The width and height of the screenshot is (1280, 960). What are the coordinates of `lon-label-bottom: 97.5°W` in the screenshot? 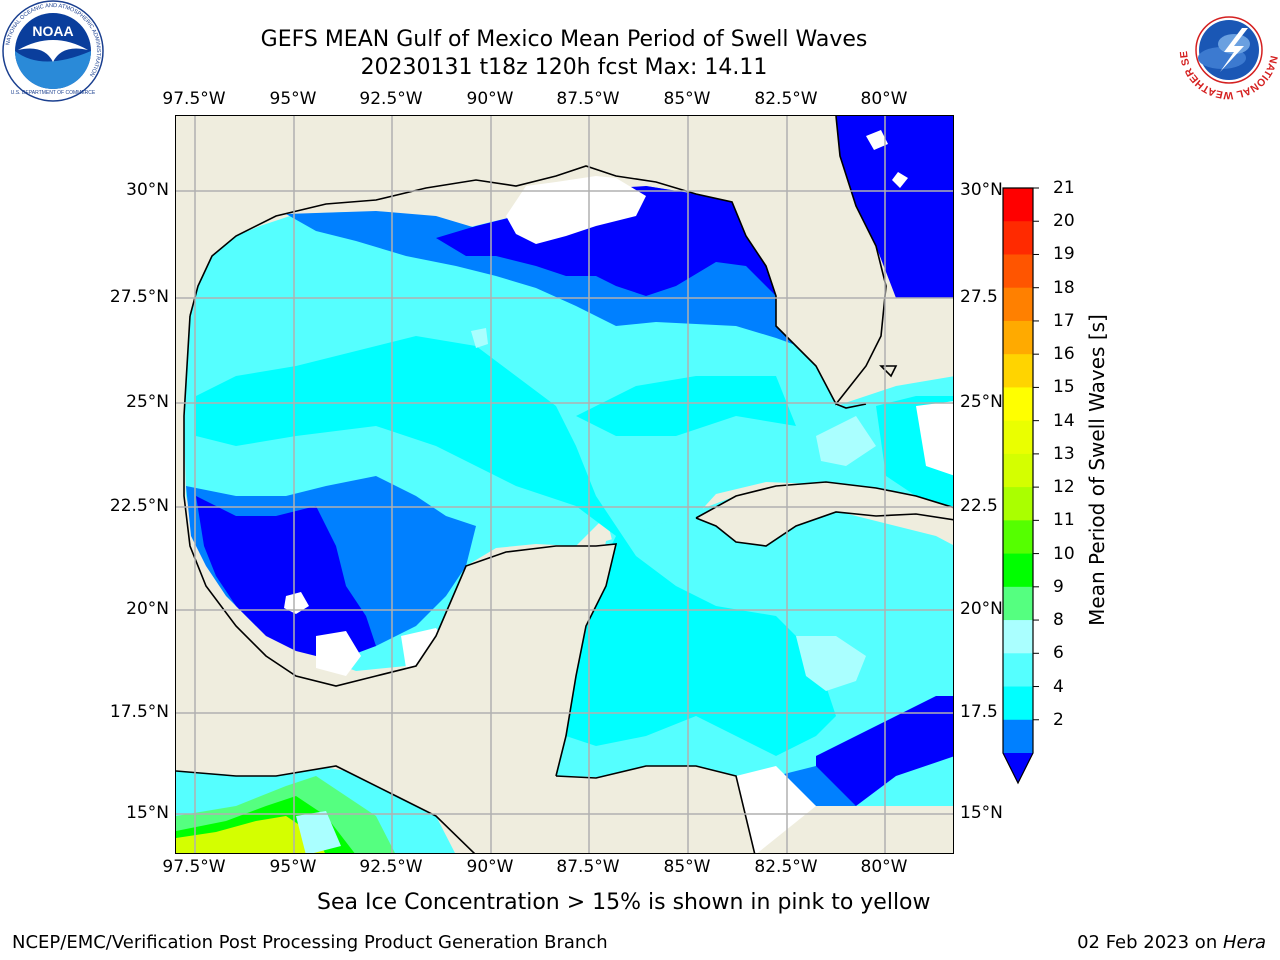 It's located at (194, 867).